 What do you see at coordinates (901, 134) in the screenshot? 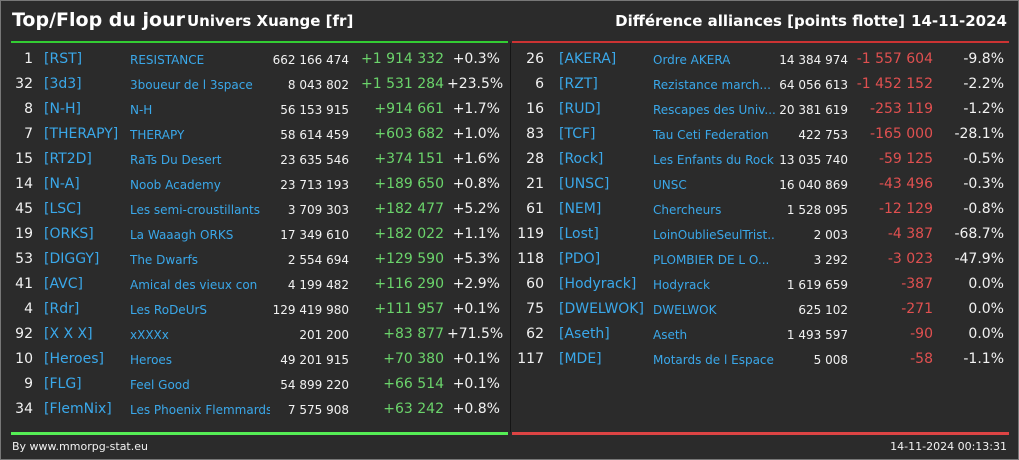
I see `diff-cell: -165 000` at bounding box center [901, 134].